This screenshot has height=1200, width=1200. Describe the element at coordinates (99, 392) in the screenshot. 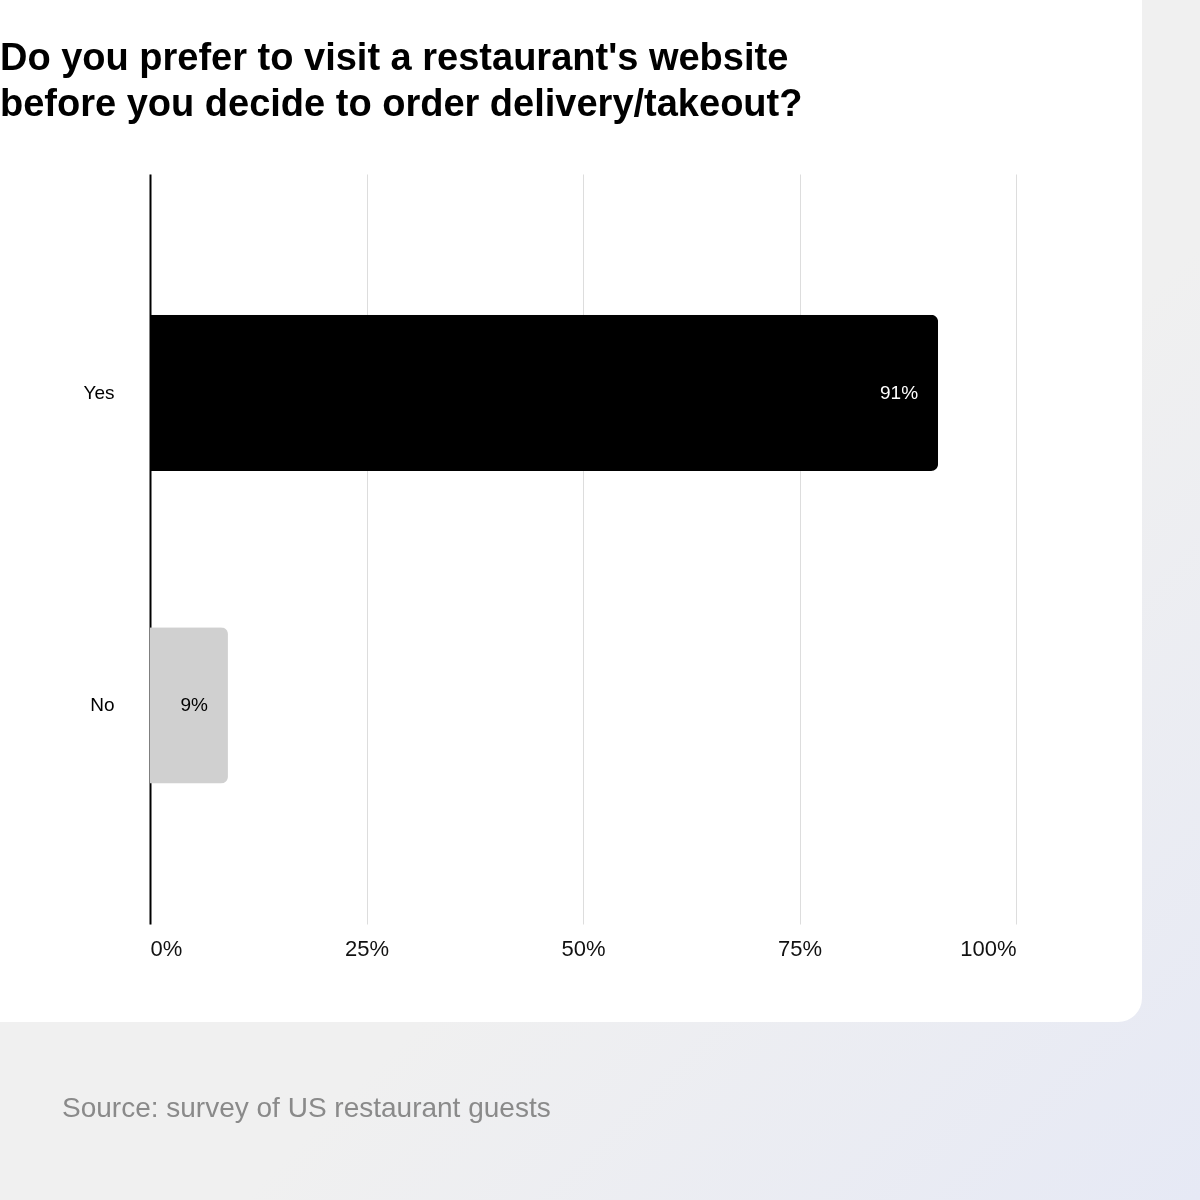

I see `y-tick-label: Yes` at that location.